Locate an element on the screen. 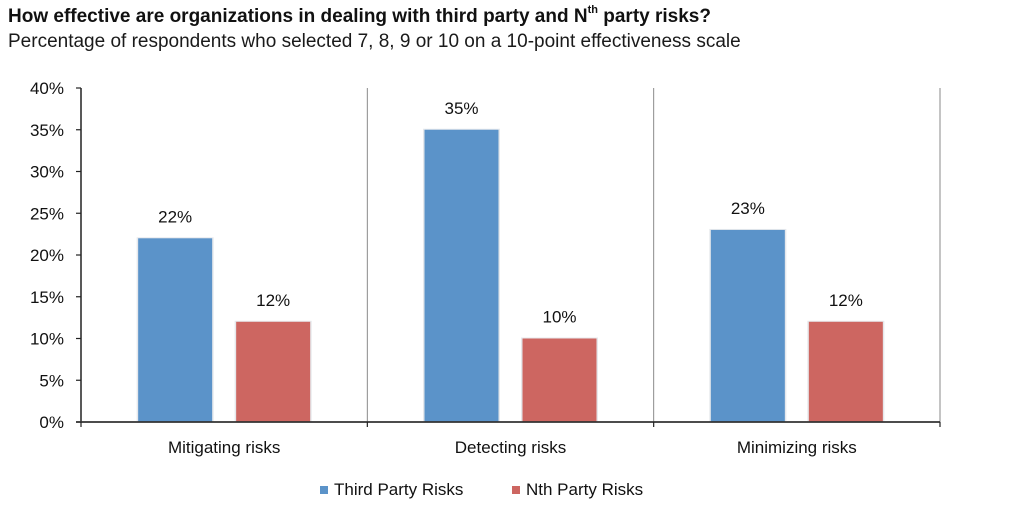  y-tick-label: 15% is located at coordinates (47, 297).